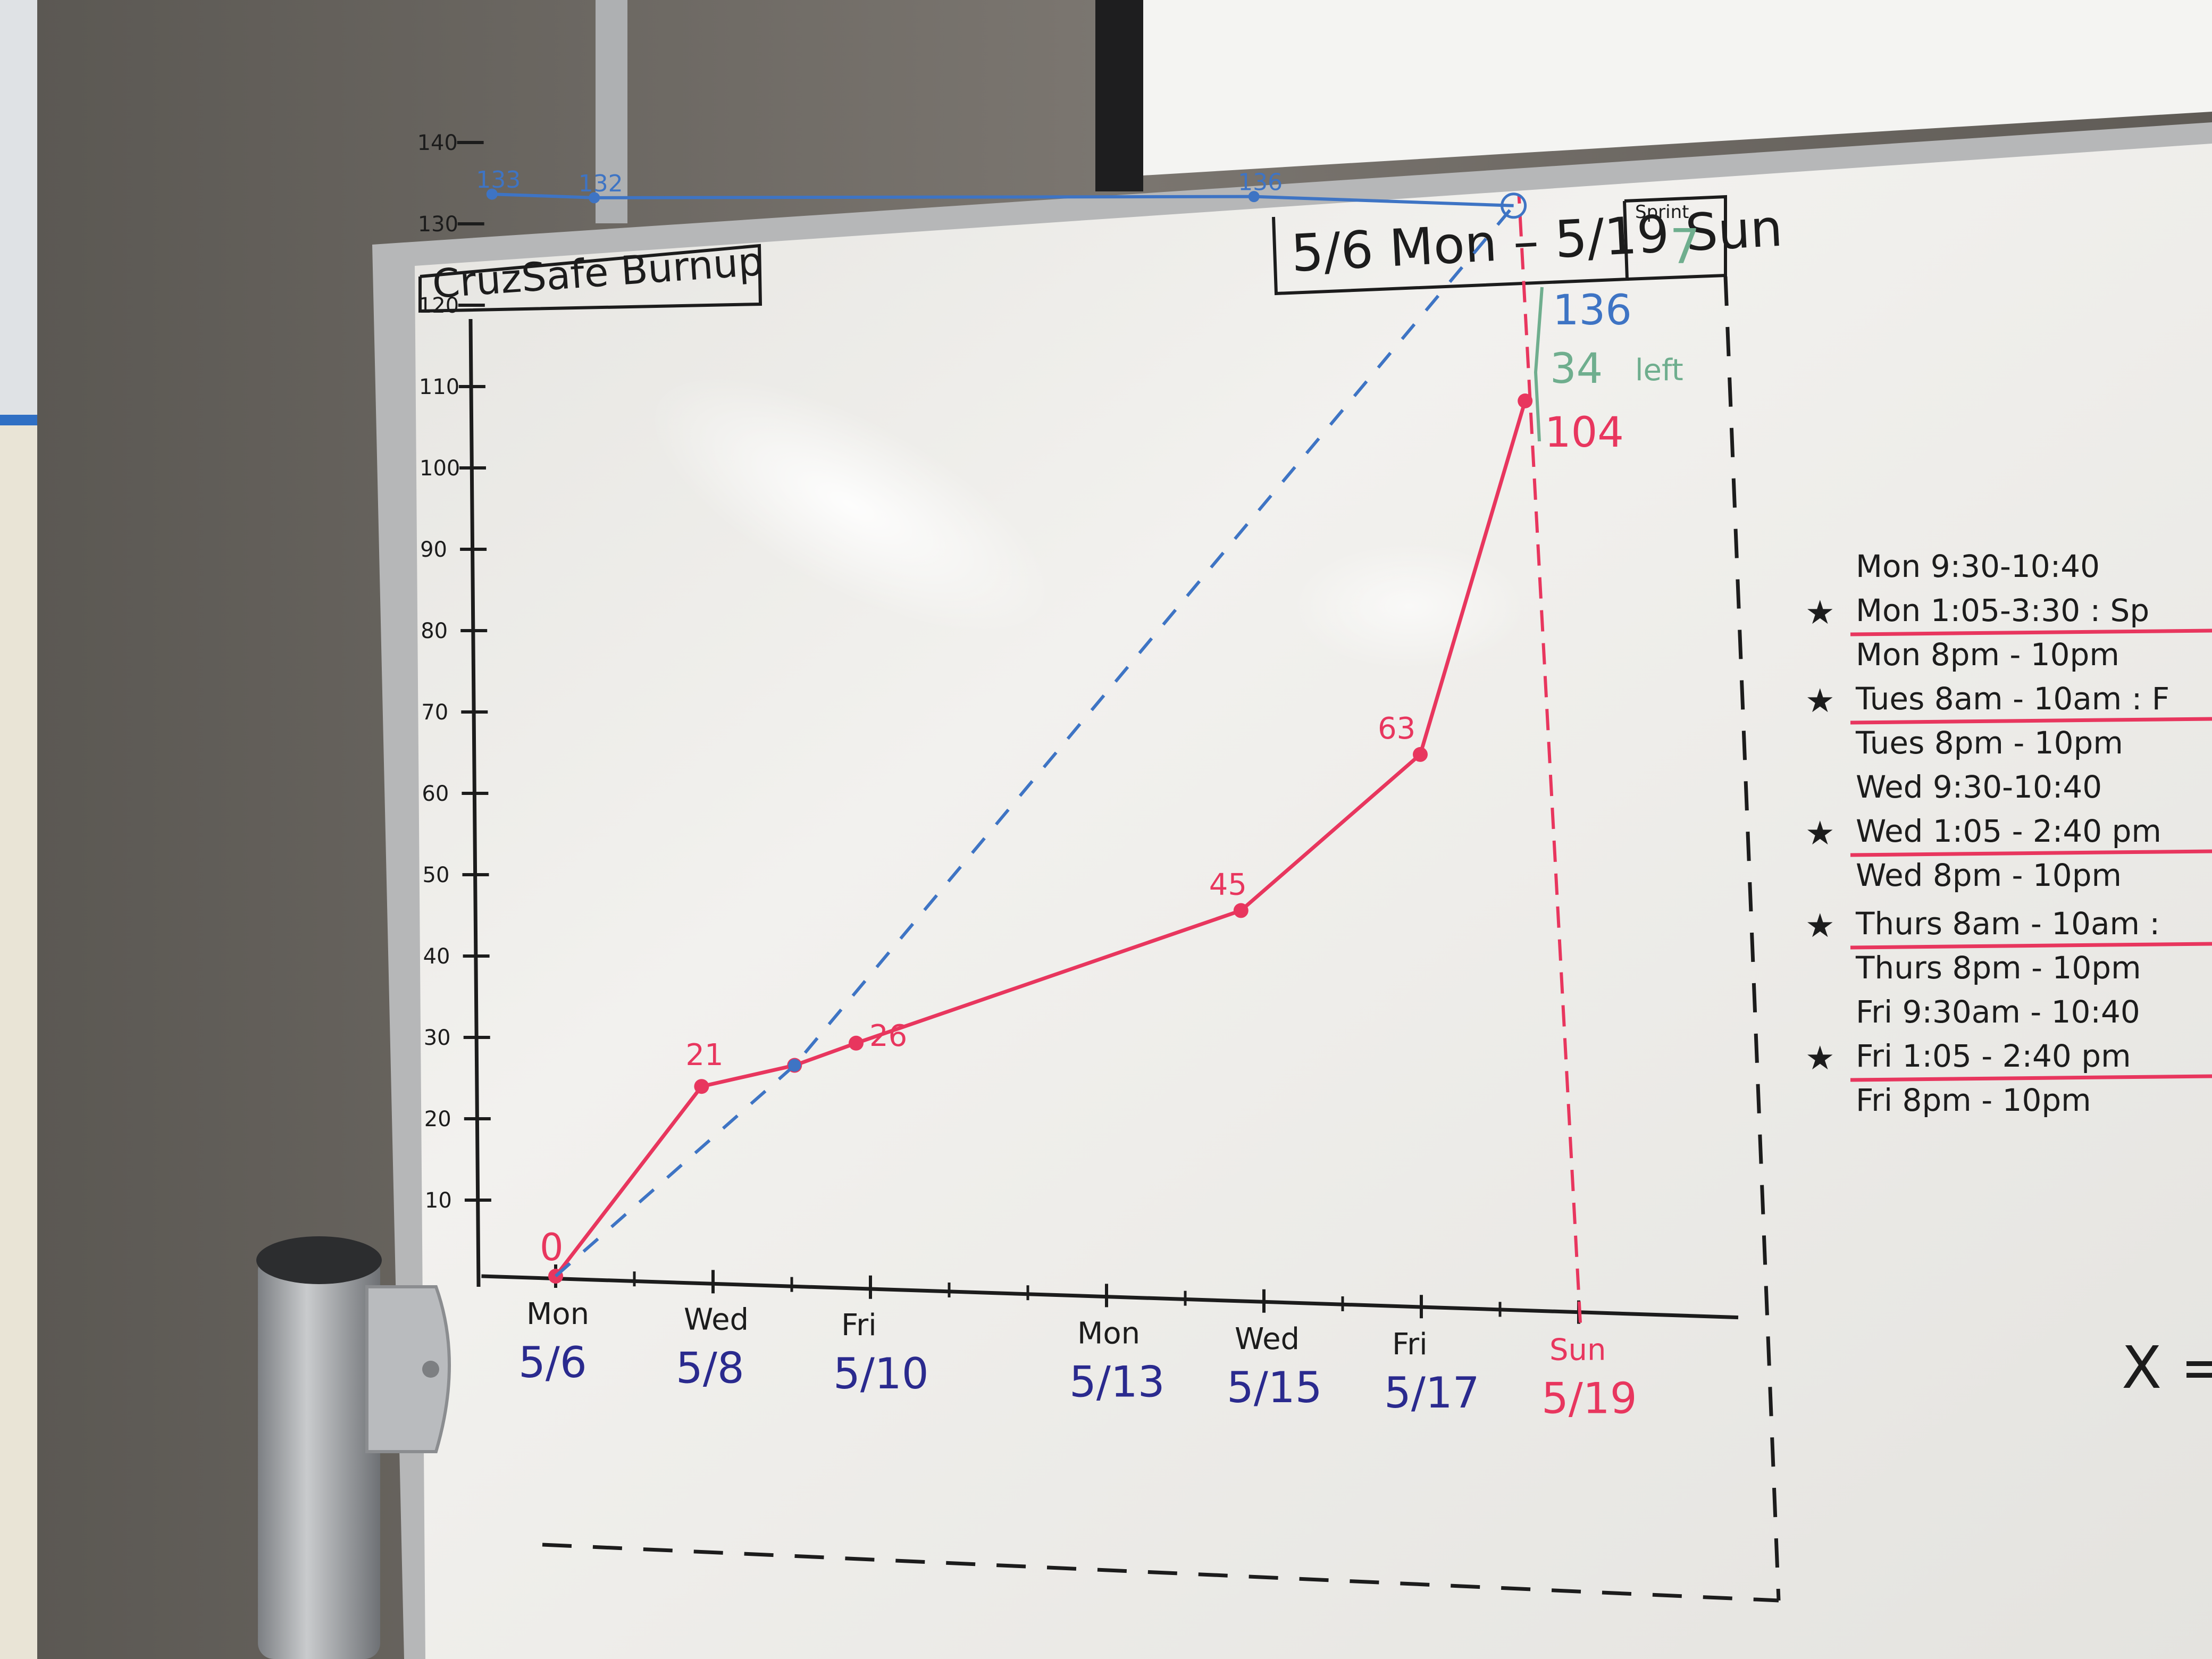  What do you see at coordinates (1589, 1398) in the screenshot?
I see `x-tick-date: 5/19` at bounding box center [1589, 1398].